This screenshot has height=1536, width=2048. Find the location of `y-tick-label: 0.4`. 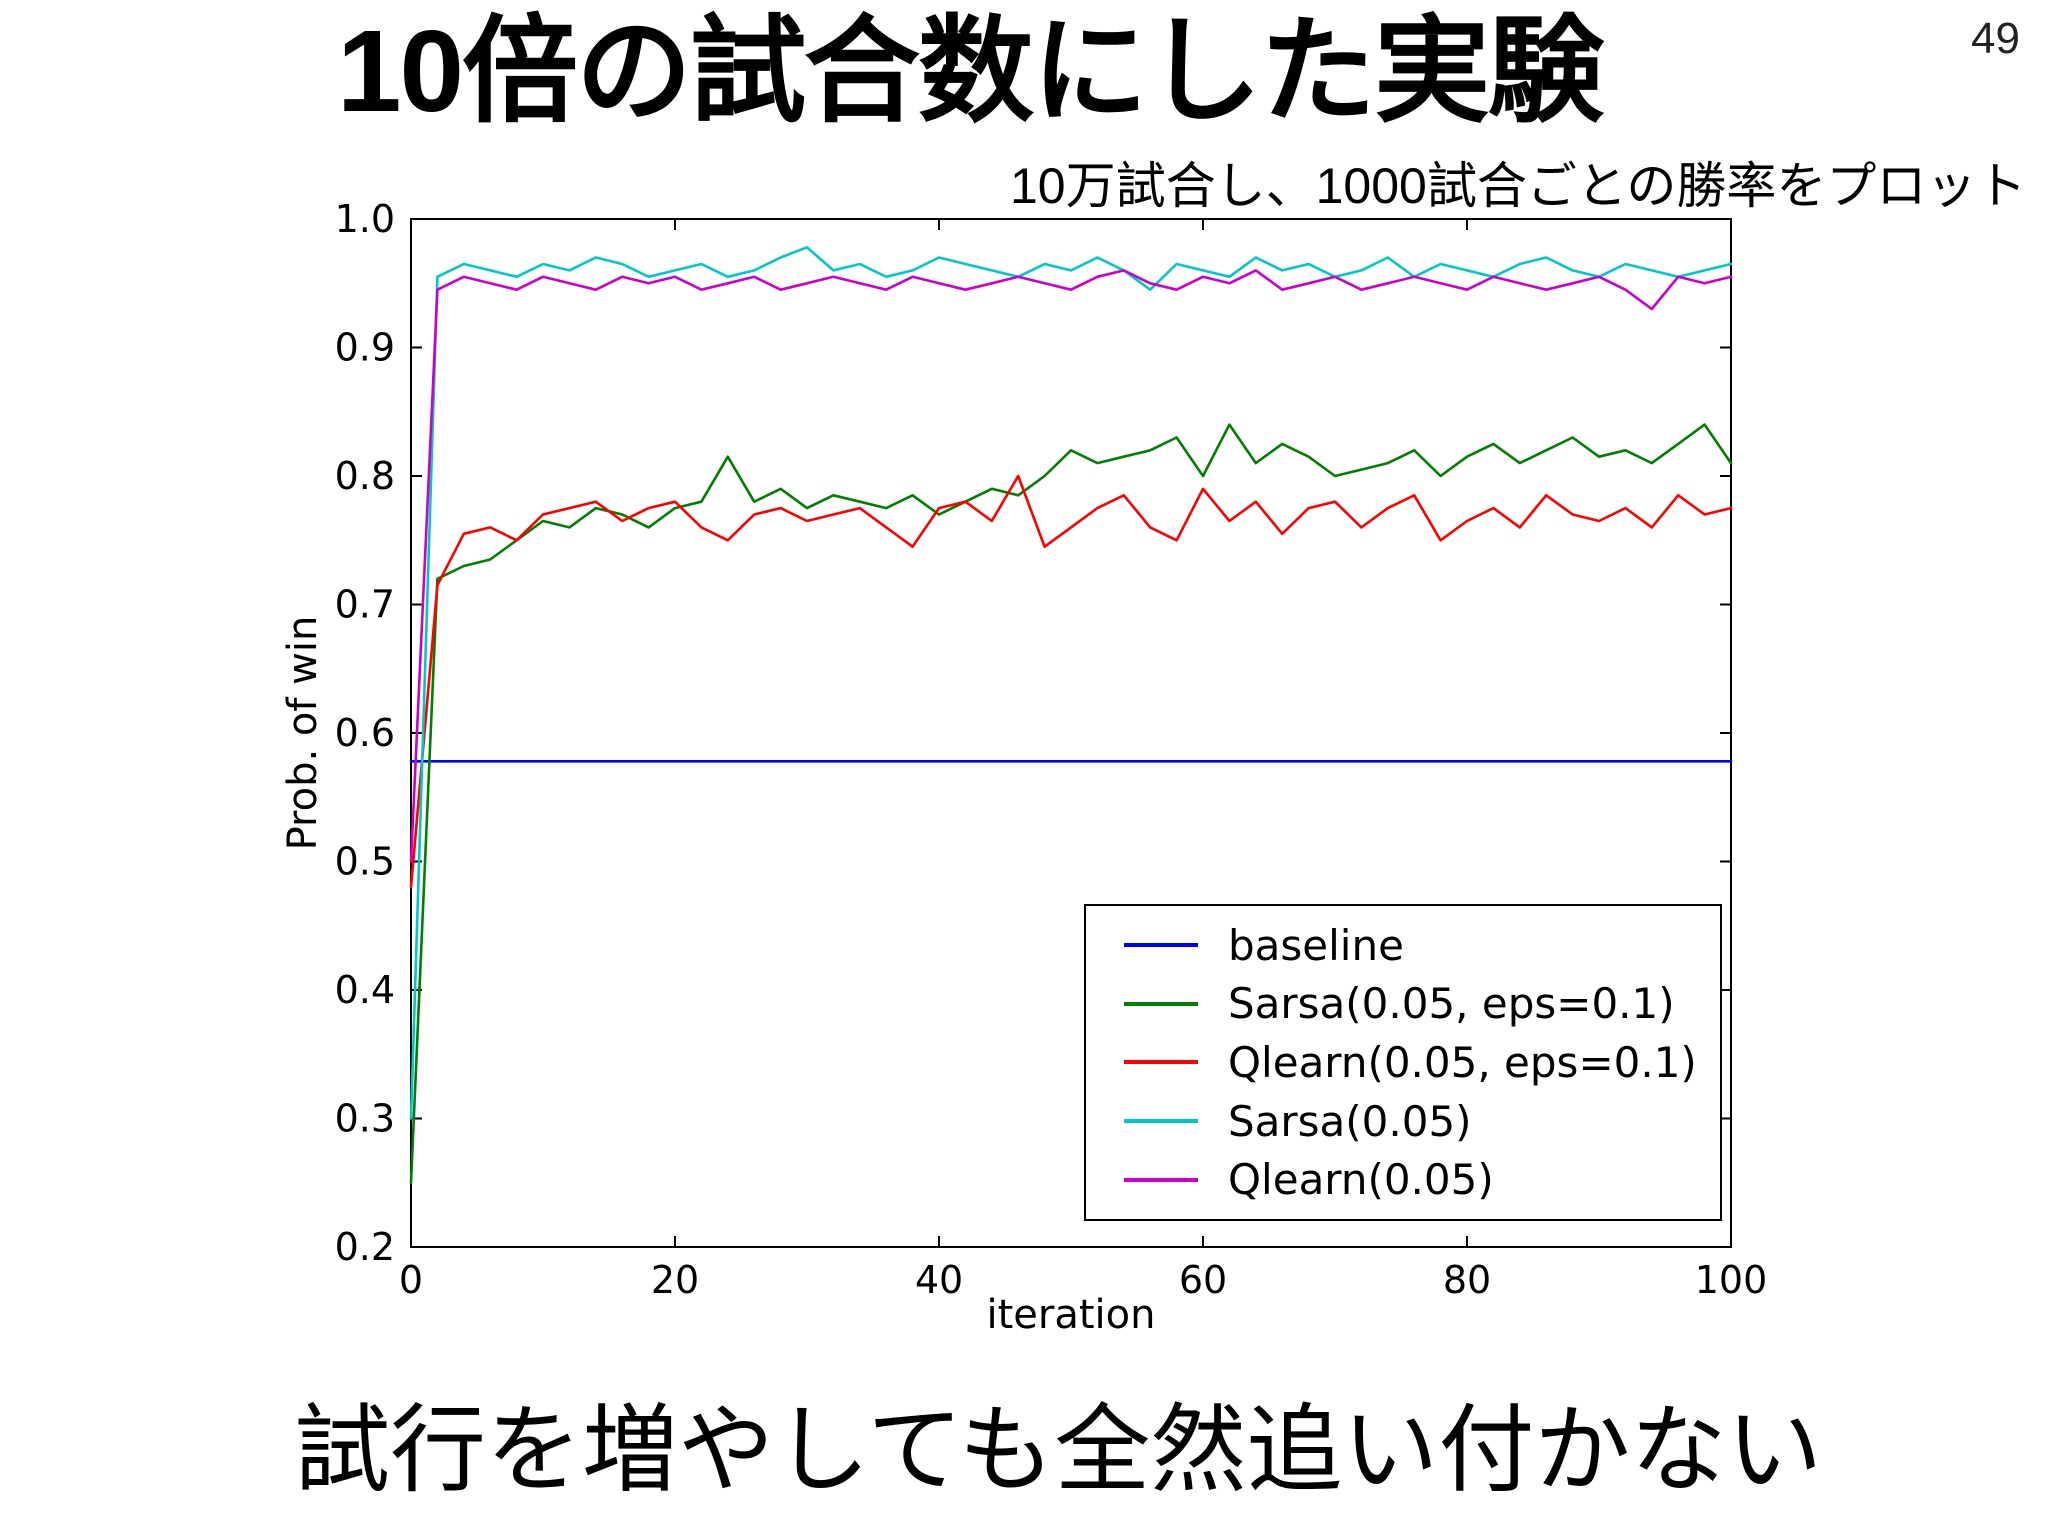

y-tick-label: 0.4 is located at coordinates (365, 990).